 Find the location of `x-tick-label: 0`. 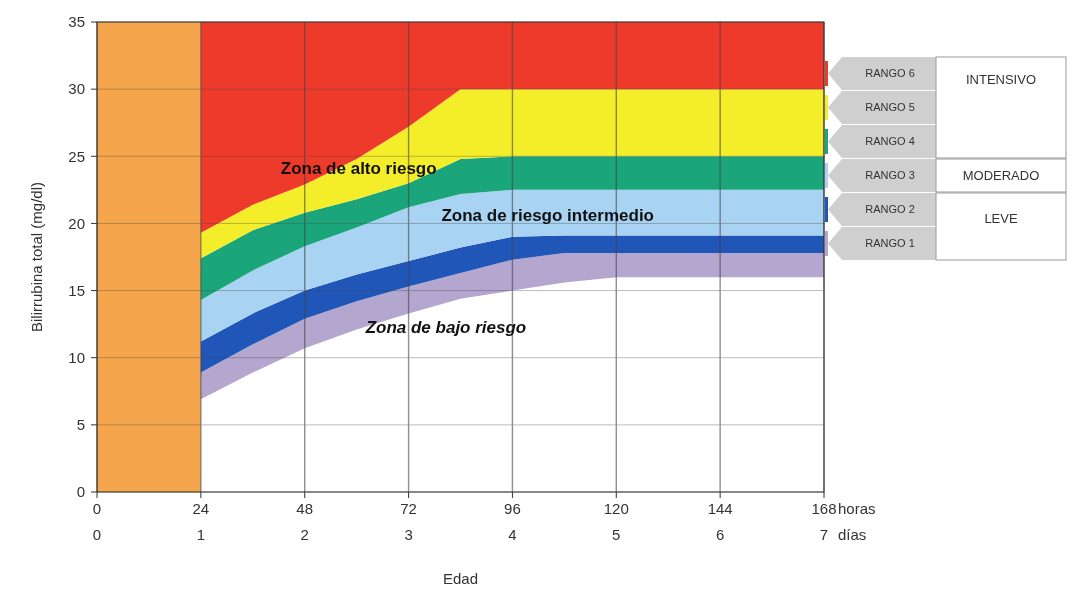

x-tick-label: 0 is located at coordinates (97, 508).